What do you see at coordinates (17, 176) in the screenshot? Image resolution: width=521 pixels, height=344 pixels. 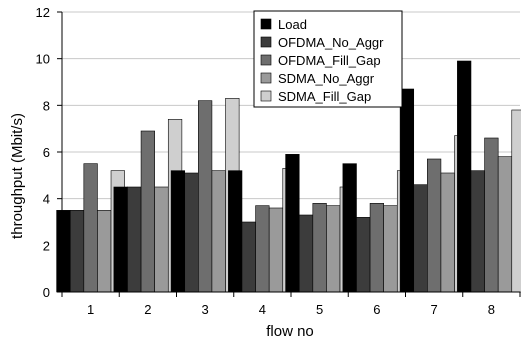 I see `y-axis-label: throughput (Mbit/s)` at bounding box center [17, 176].